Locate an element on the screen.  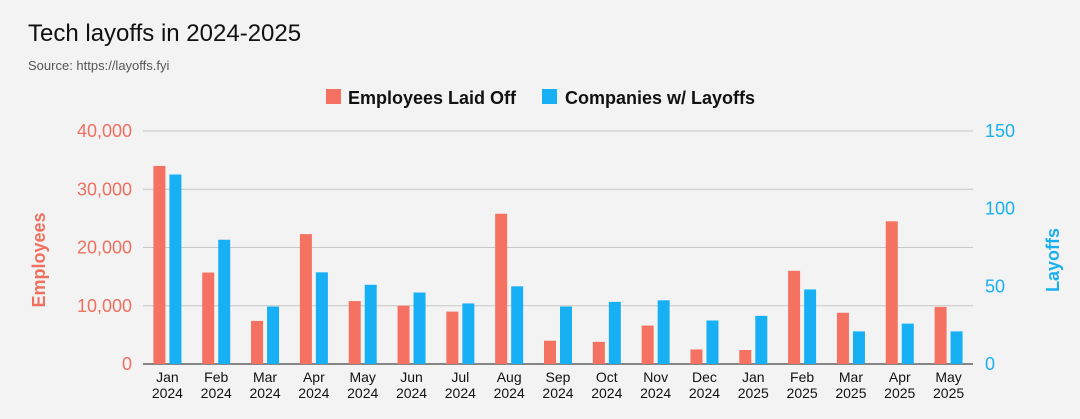
left-axis: 0 10,000 20,000 30,000 40,000 is located at coordinates (104, 247).